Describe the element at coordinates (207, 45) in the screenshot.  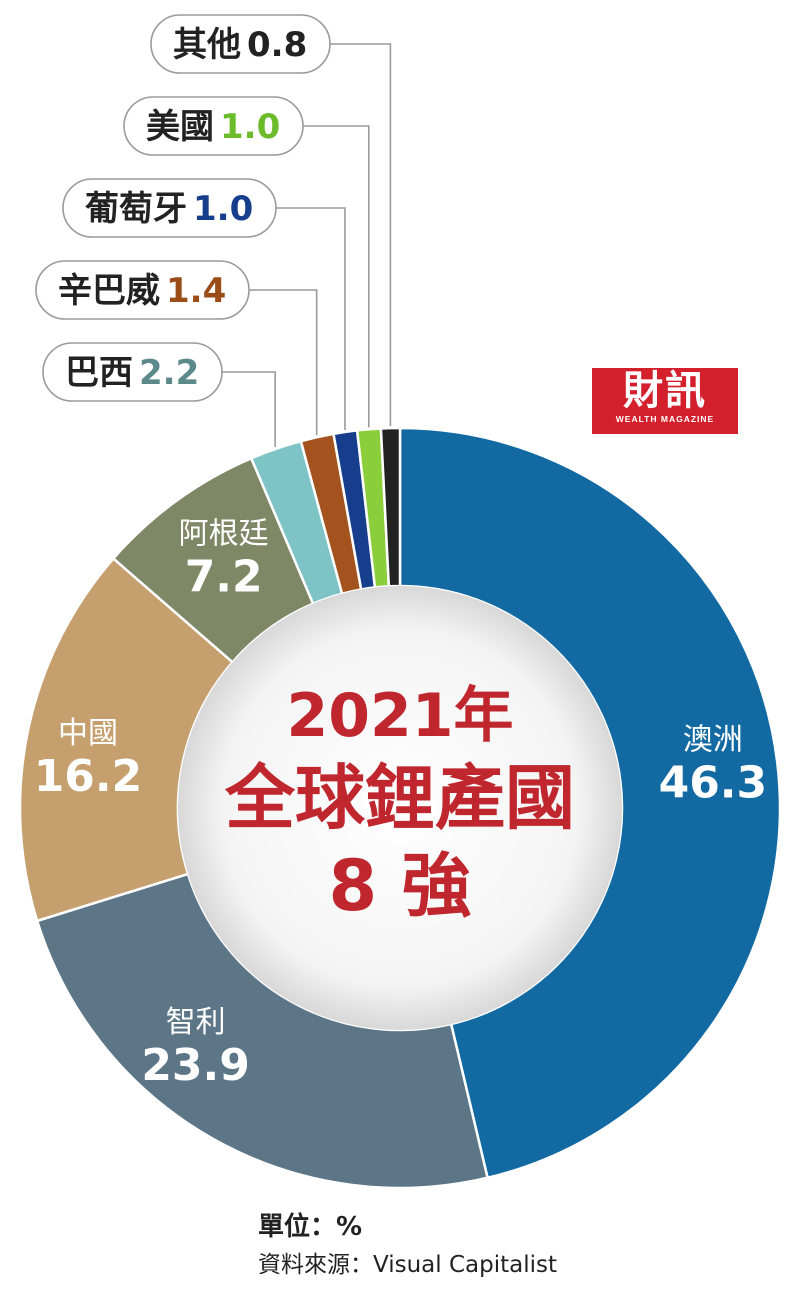
I see `callout-name-9: 其他` at that location.